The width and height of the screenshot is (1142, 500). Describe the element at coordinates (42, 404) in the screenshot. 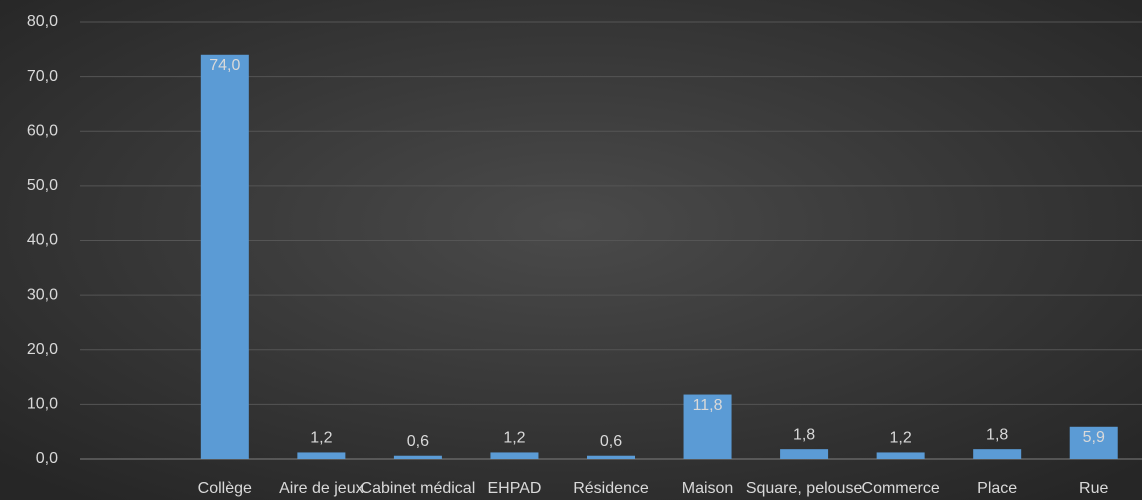

I see `y-tick-label: 10,0` at that location.